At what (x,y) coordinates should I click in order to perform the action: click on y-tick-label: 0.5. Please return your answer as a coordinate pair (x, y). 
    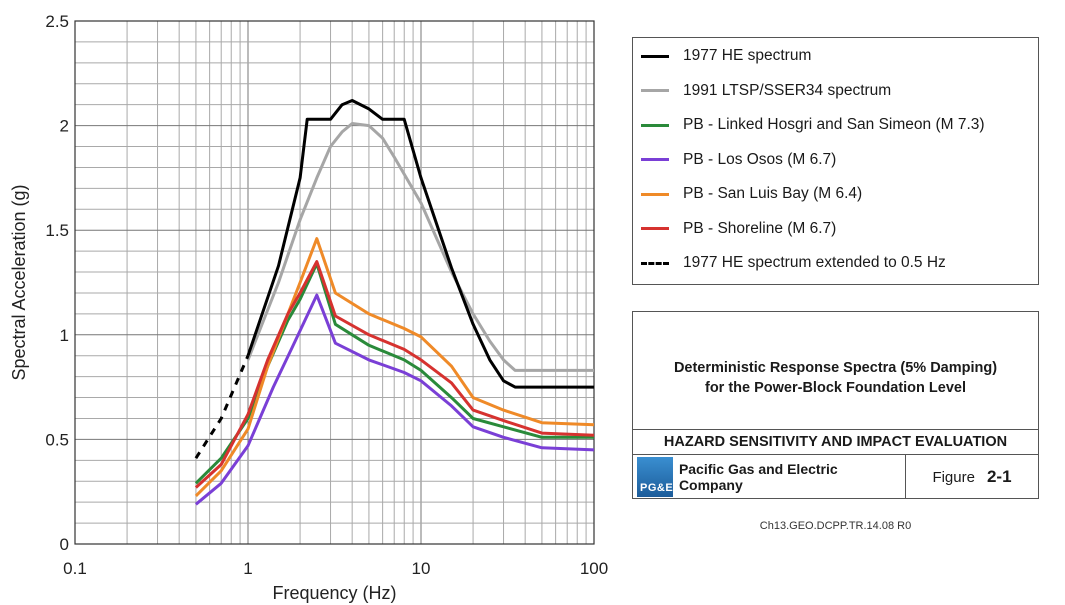
    Looking at the image, I should click on (57, 439).